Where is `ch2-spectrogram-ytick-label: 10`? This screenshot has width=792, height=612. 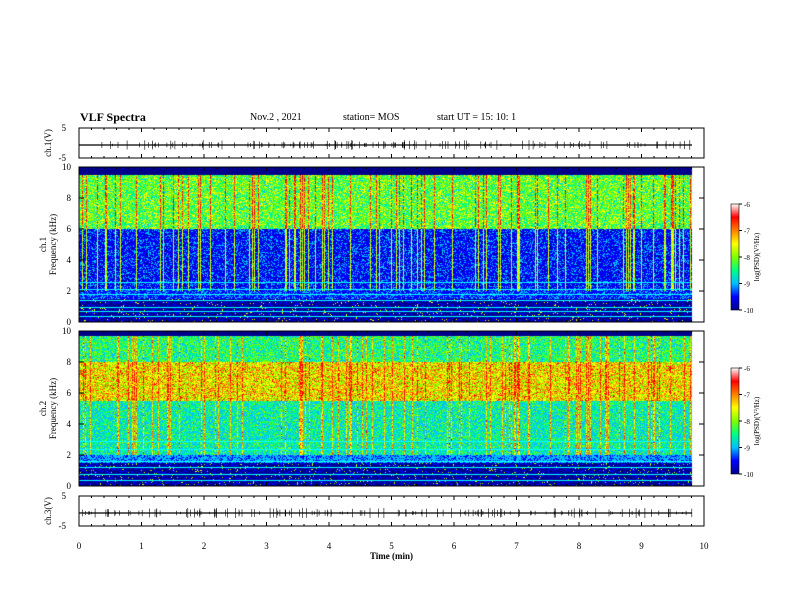
ch2-spectrogram-ytick-label: 10 is located at coordinates (67, 331).